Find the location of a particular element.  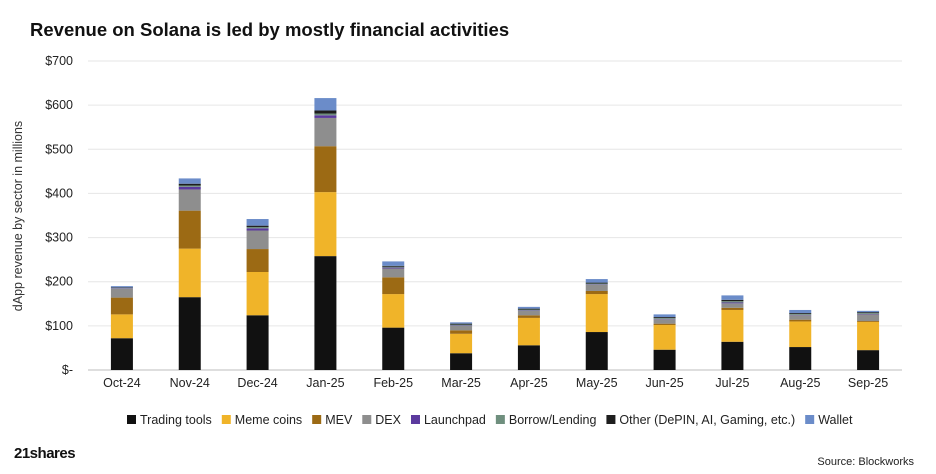

x-tick-label: Jan-25 is located at coordinates (325, 383).